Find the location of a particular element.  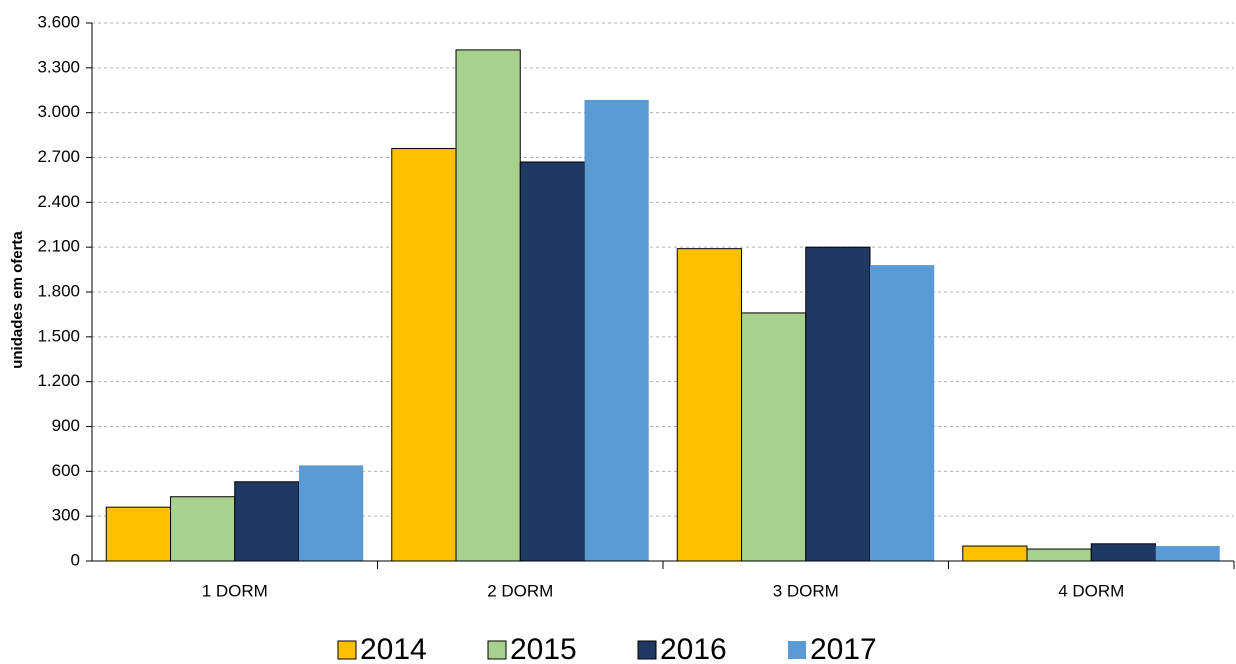

x-tick-label: 4 DORM is located at coordinates (1091, 590).